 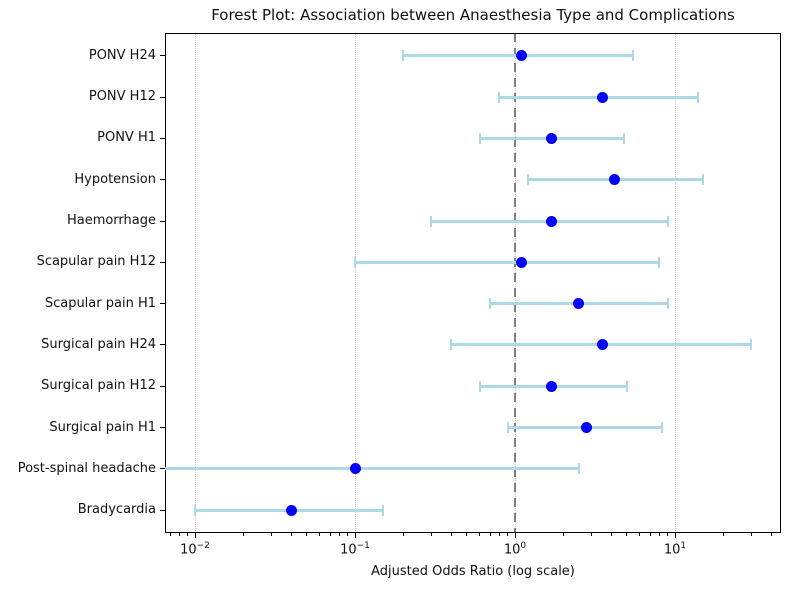 What do you see at coordinates (122, 97) in the screenshot?
I see `y-category-label: PONV H12` at bounding box center [122, 97].